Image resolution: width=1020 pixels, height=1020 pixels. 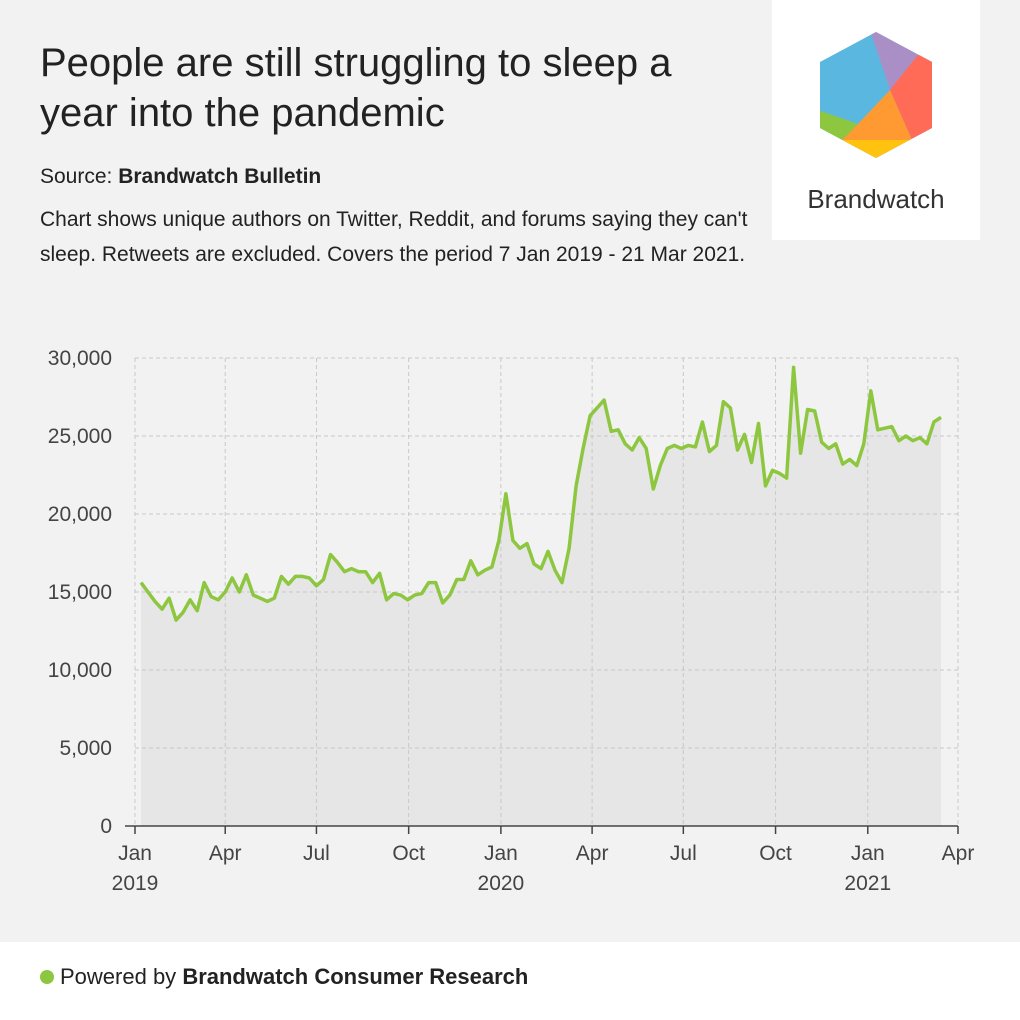 I want to click on source: Source: Brandwatch Bulletin, so click(x=180, y=177).